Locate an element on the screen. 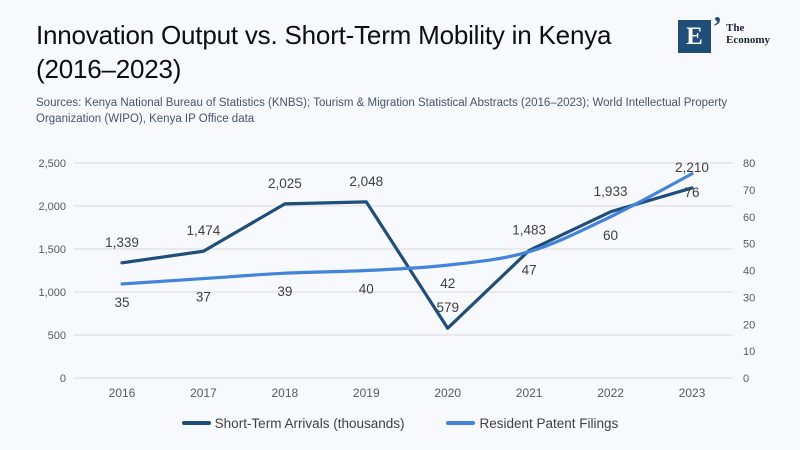 The image size is (800, 450). svg-text: 50 is located at coordinates (749, 245).